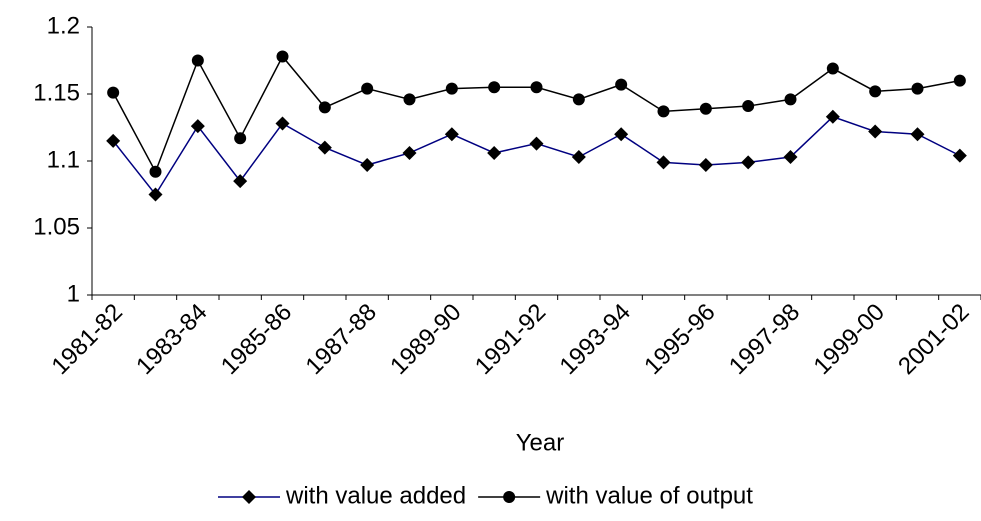 The width and height of the screenshot is (981, 521). I want to click on x-tick-label: 1983-84, so click(171, 339).